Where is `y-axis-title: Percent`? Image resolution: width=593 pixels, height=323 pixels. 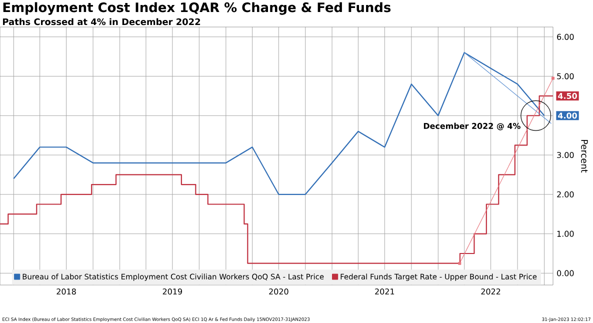 y-axis-title: Percent is located at coordinates (584, 156).